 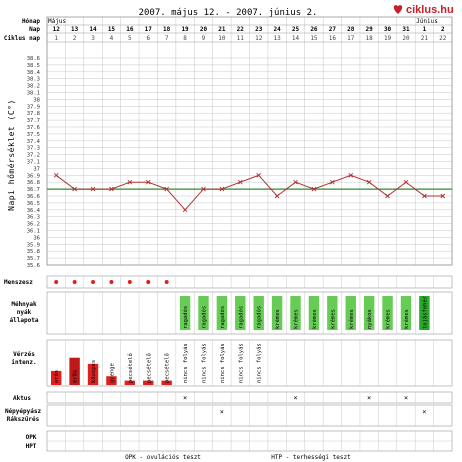 I want to click on day-label: 2, so click(x=443, y=29).